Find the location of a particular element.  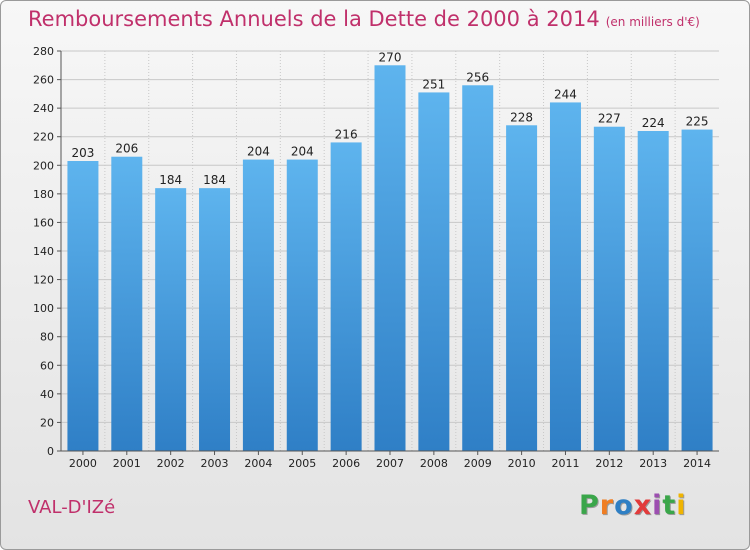

x-tick-label: 2009 is located at coordinates (478, 463).